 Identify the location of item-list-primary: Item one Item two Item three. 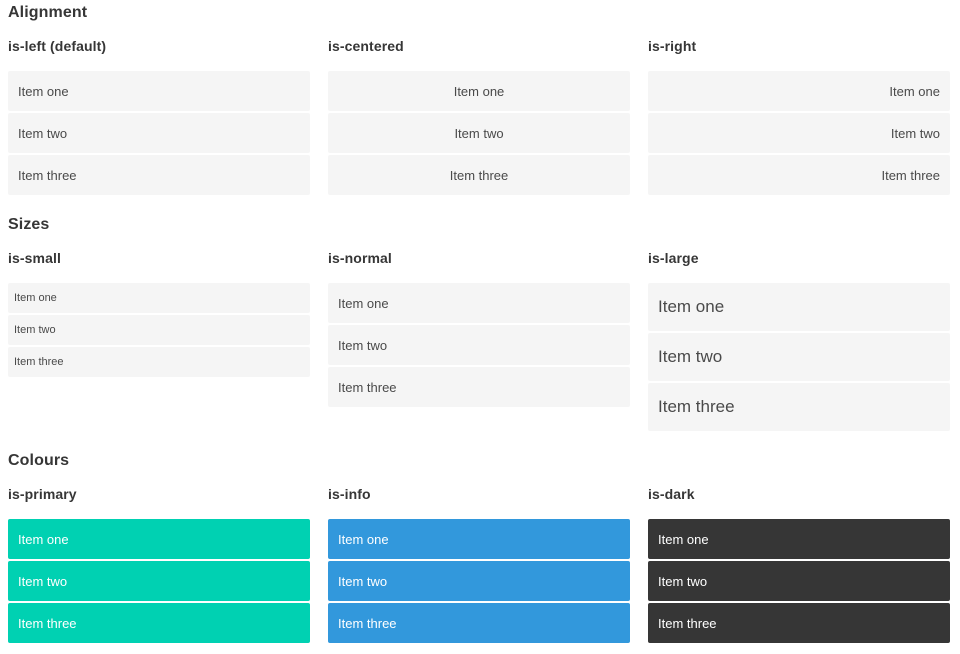
(159, 581).